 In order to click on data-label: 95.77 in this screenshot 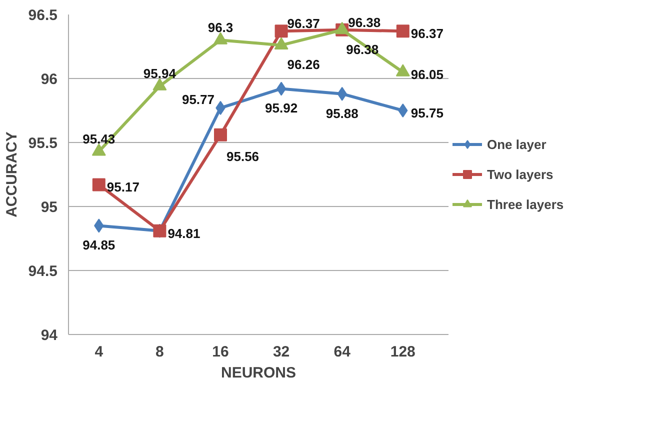, I will do `click(198, 99)`.